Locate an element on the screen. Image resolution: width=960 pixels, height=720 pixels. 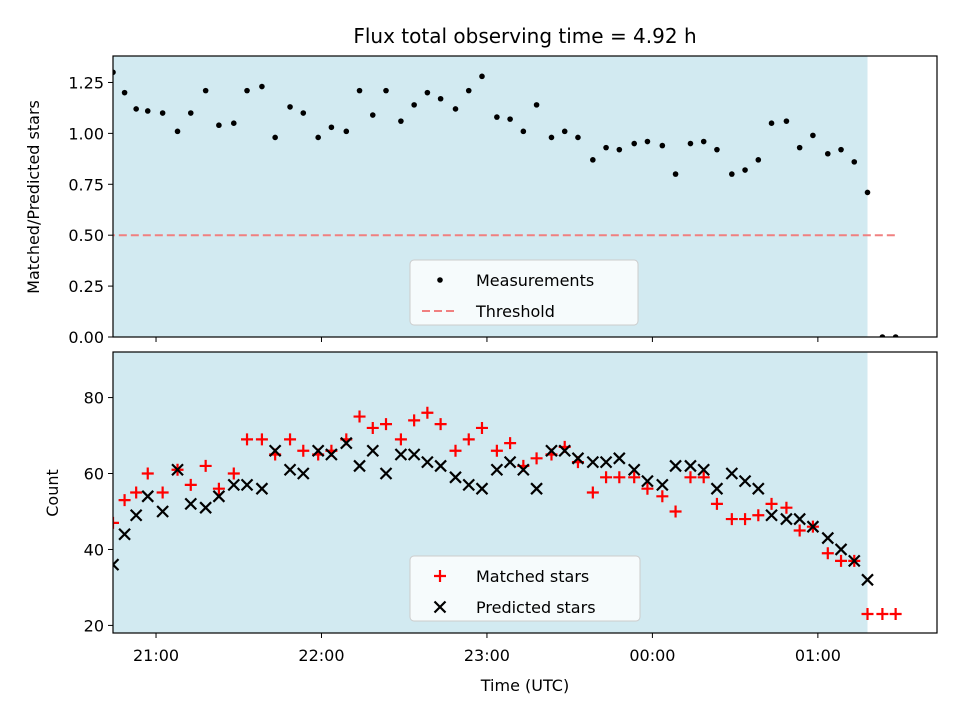
count-y-axis-label: Count is located at coordinates (52, 493).